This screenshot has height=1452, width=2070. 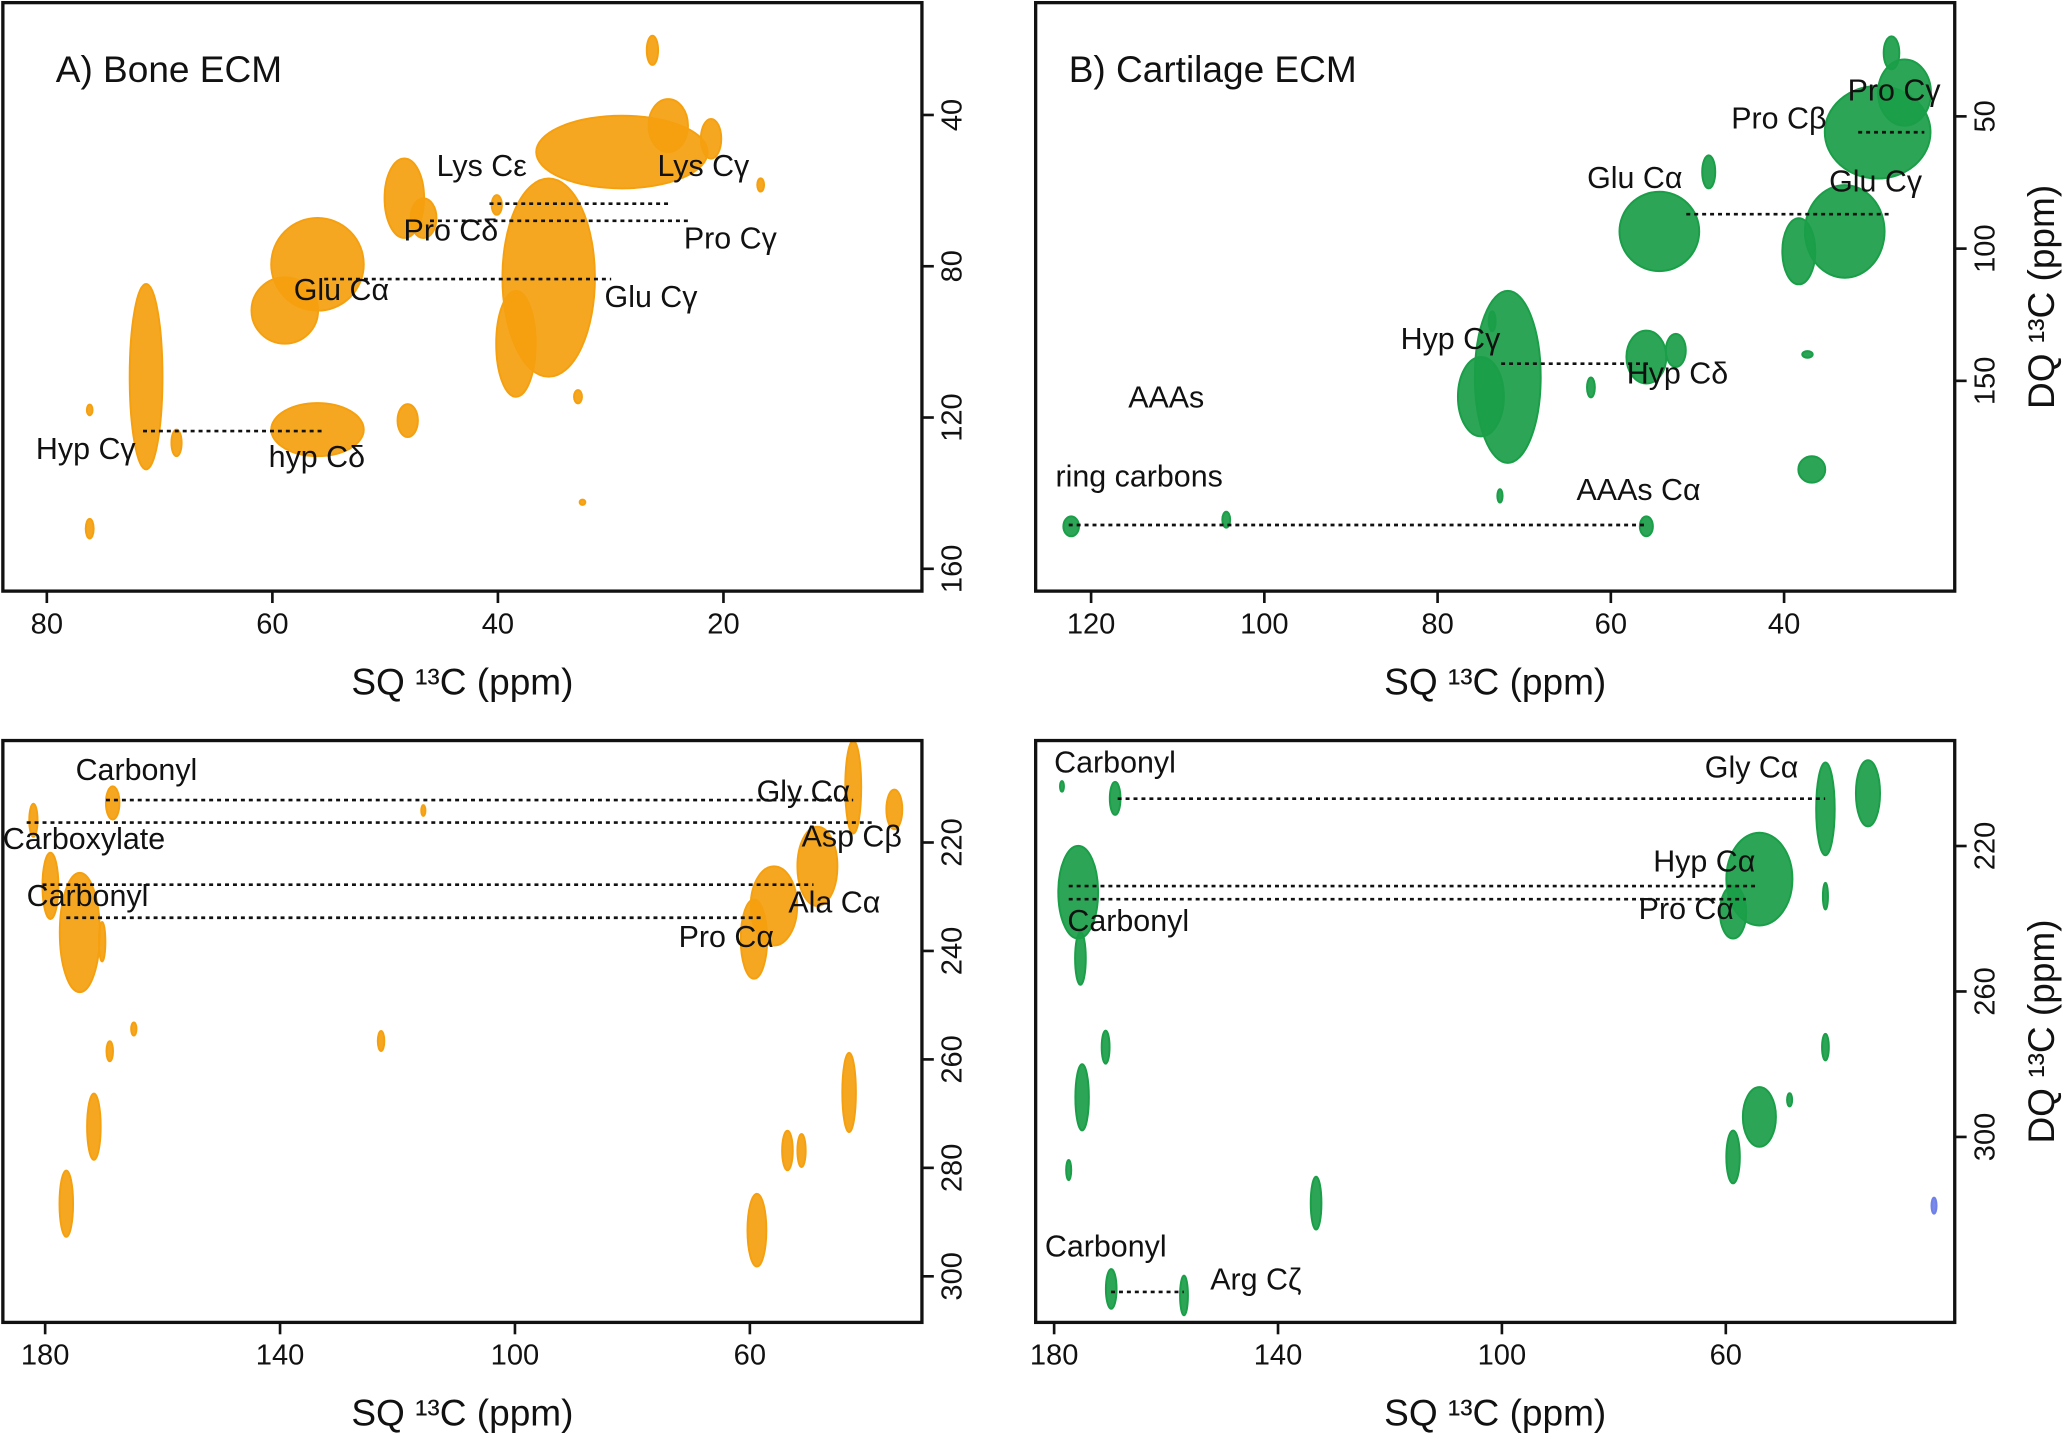 What do you see at coordinates (953, 842) in the screenshot?
I see `y-tick-label: 220` at bounding box center [953, 842].